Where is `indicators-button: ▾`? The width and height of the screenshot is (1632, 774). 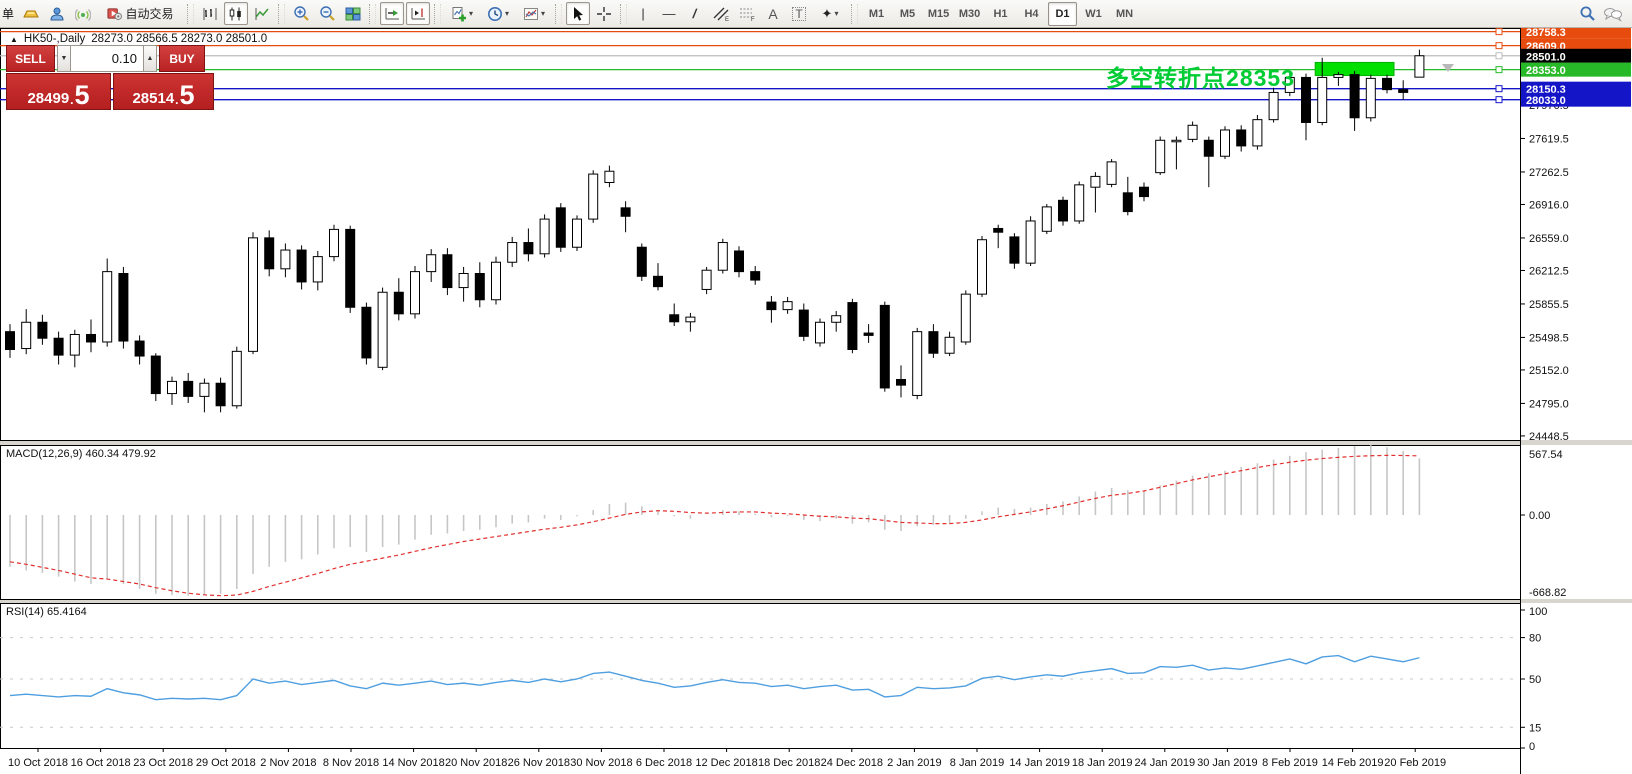 indicators-button: ▾ is located at coordinates (462, 13).